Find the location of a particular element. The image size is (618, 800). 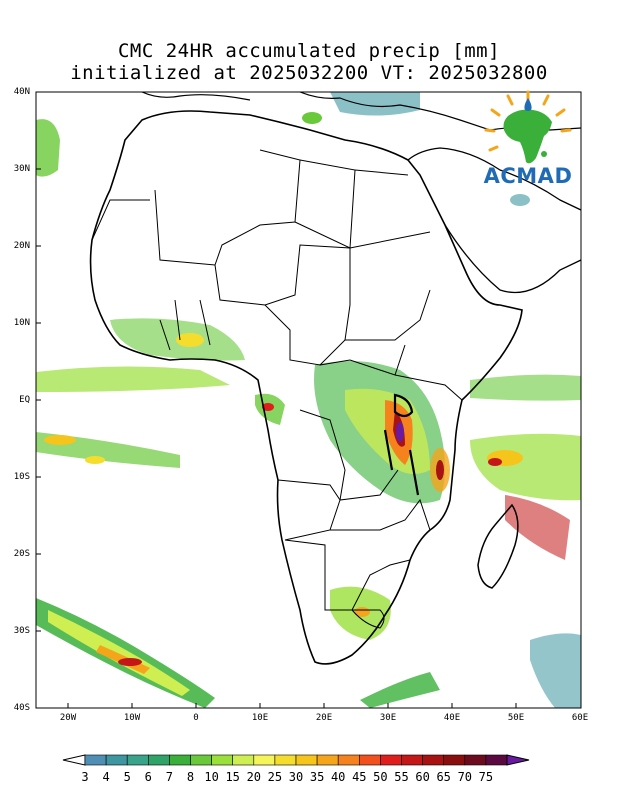

colorbar-label: 20 is located at coordinates (254, 777).